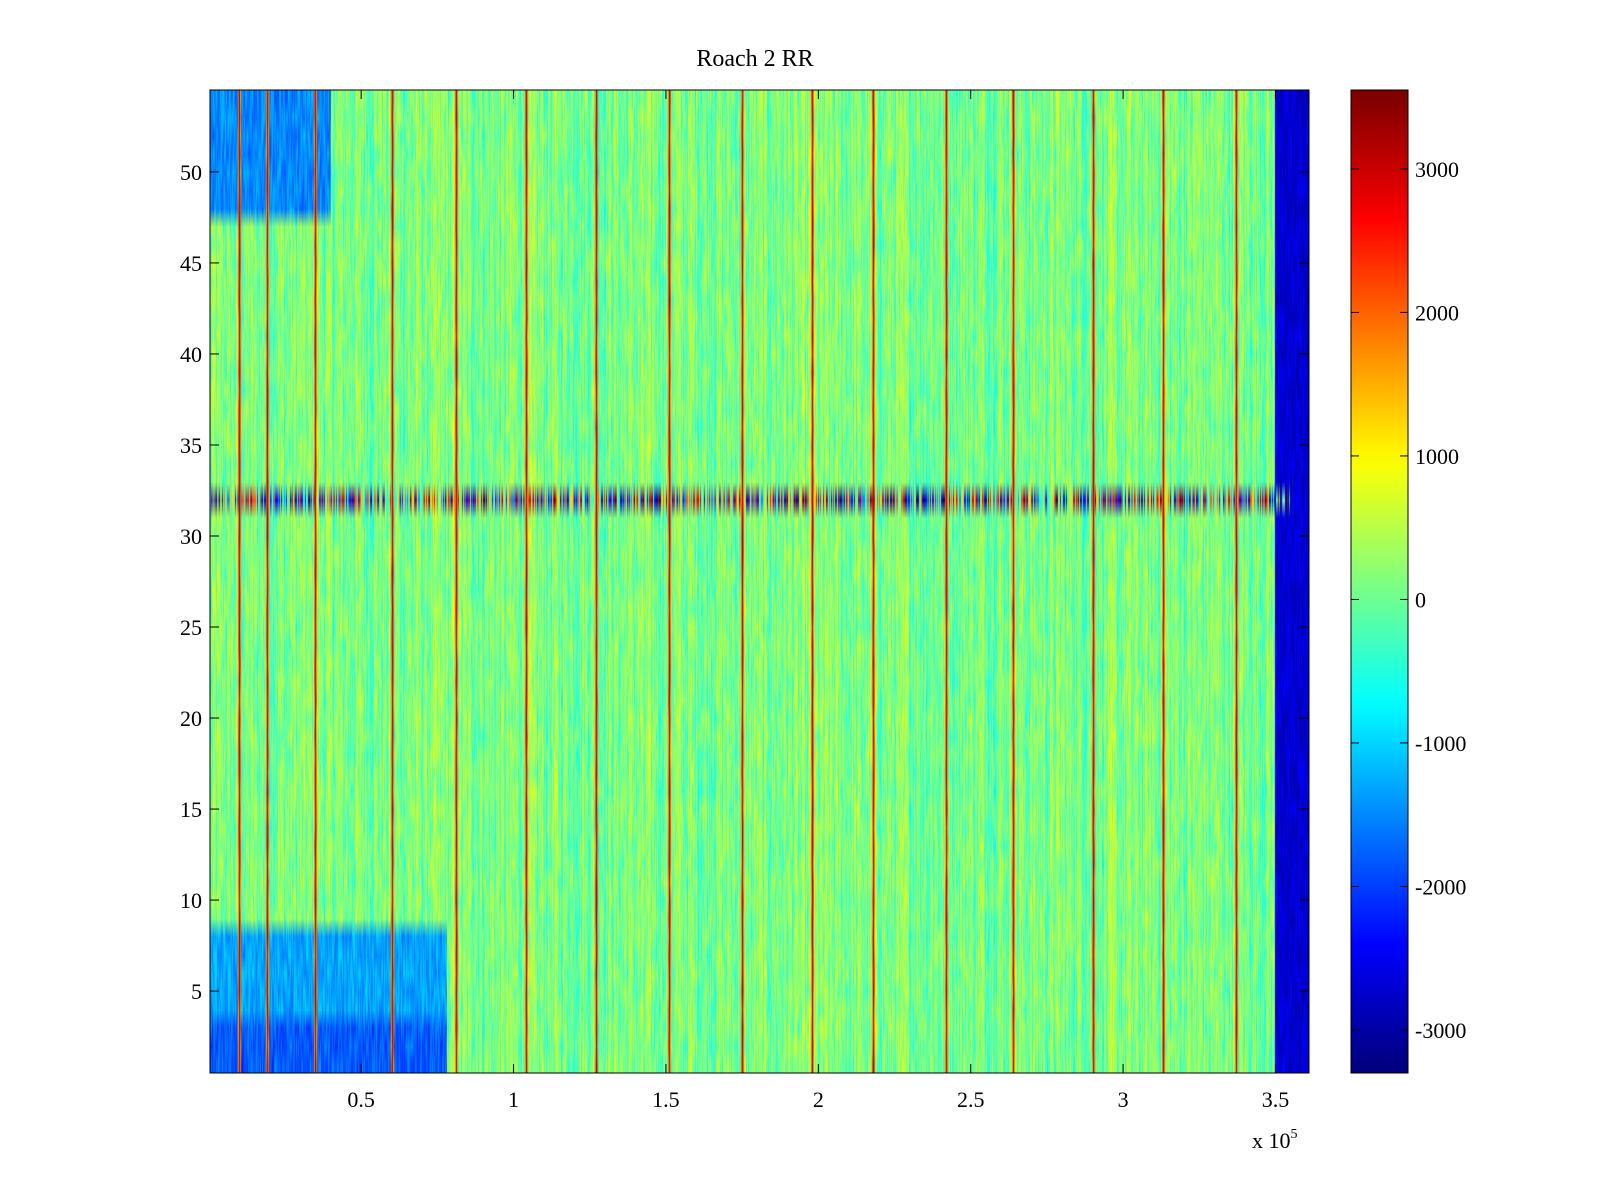 The height and width of the screenshot is (1200, 1600). I want to click on colorbar-tick-label: -2000, so click(1440, 886).